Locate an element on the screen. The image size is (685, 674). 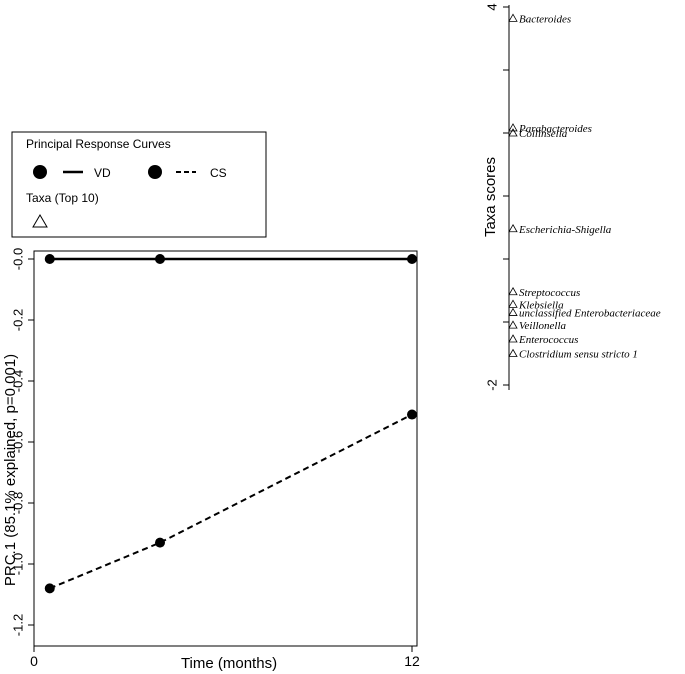
y-tick-label: -0.6 is located at coordinates (17, 442).